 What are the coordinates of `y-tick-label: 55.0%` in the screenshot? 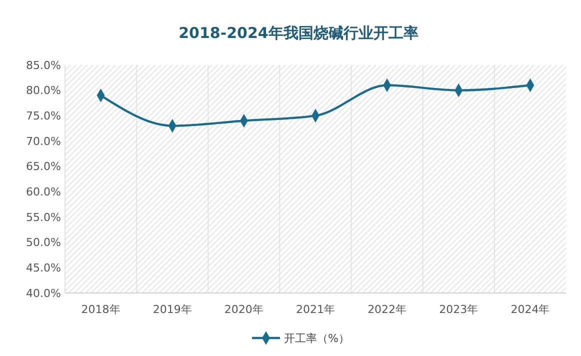 It's located at (43, 217).